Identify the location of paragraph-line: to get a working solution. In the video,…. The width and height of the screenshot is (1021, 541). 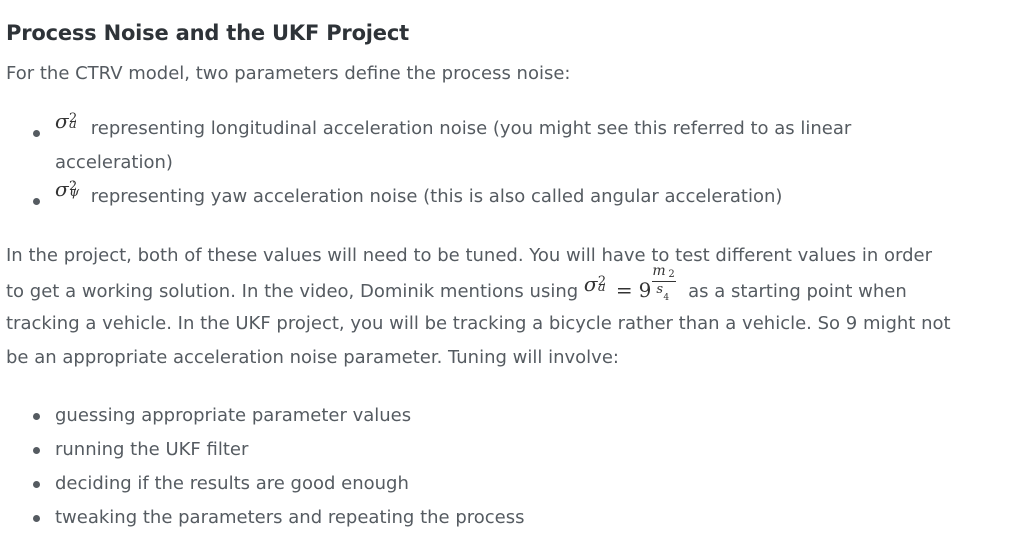
(508, 285).